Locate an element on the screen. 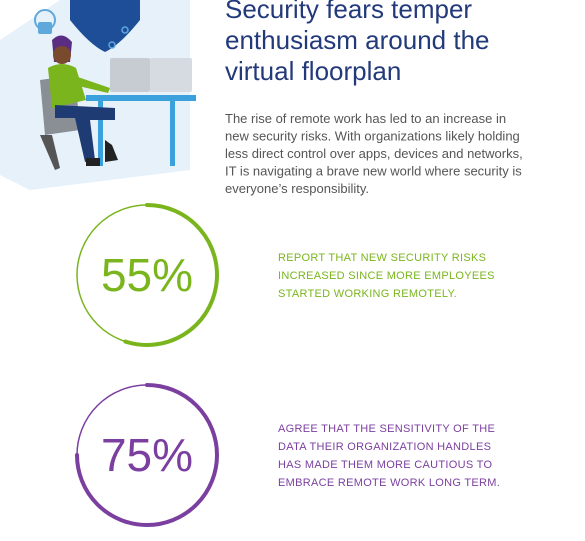  stat-text: DATA THEIR ORGANIZATION HANDLES is located at coordinates (384, 447).